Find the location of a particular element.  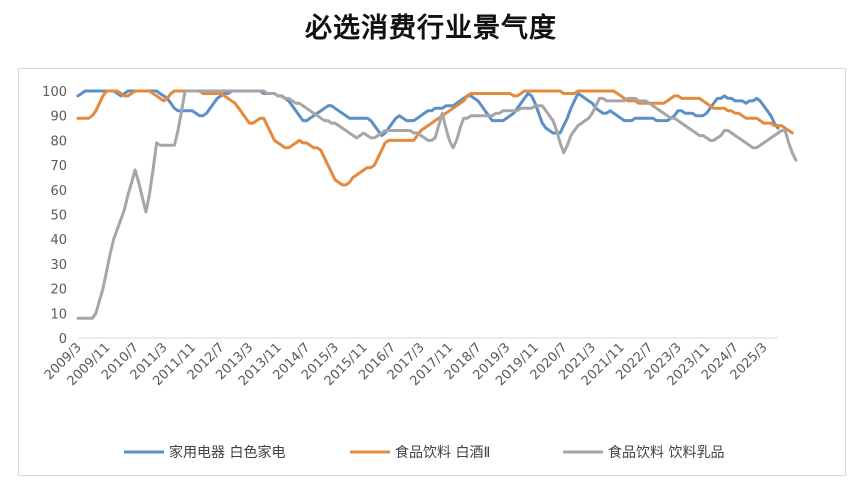

y-tick-label: 90 is located at coordinates (58, 117).